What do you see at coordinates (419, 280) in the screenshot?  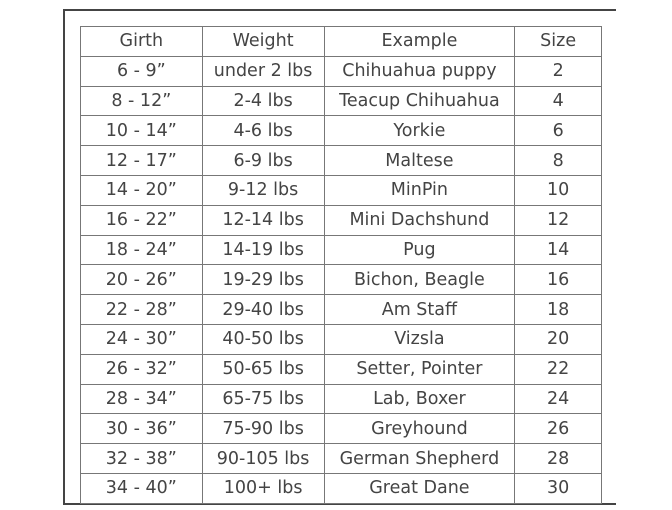 I see `example-cell: Bichon, Beagle` at bounding box center [419, 280].